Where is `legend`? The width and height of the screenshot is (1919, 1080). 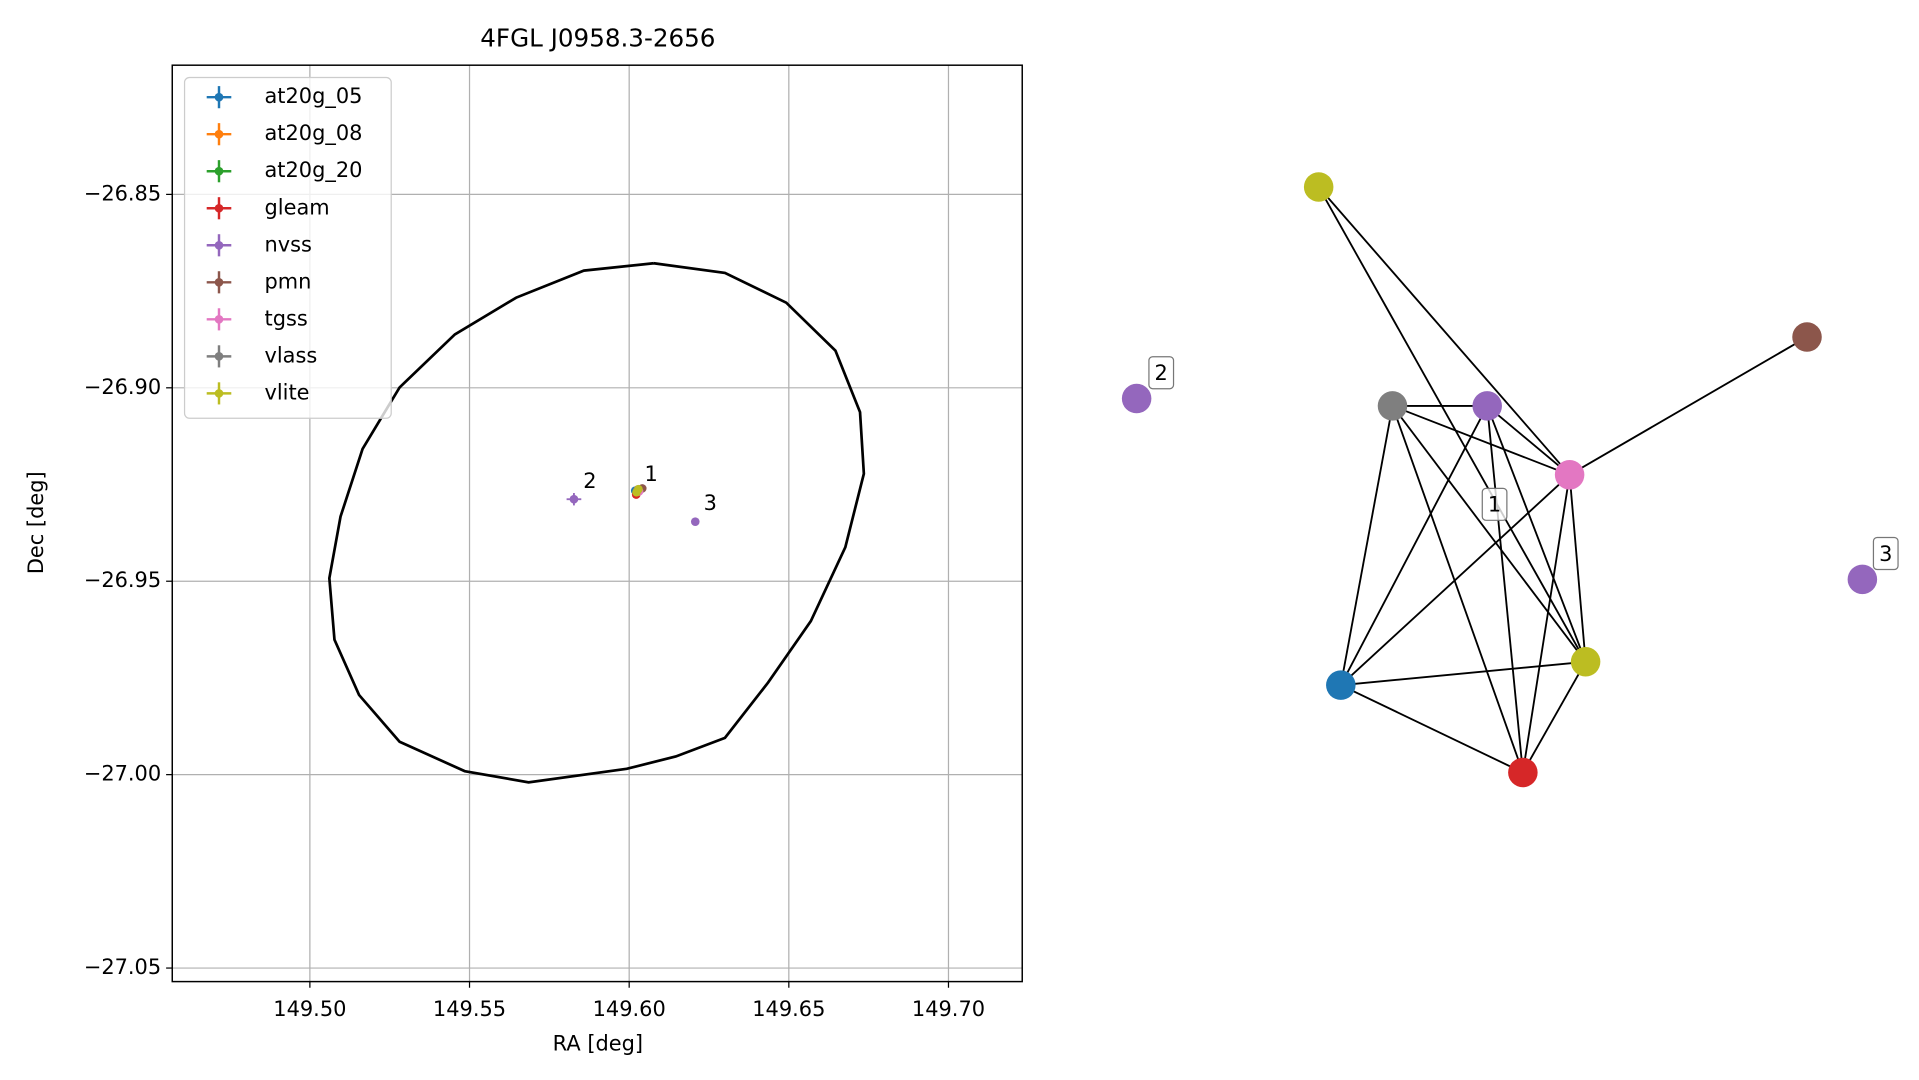
legend is located at coordinates (287, 247).